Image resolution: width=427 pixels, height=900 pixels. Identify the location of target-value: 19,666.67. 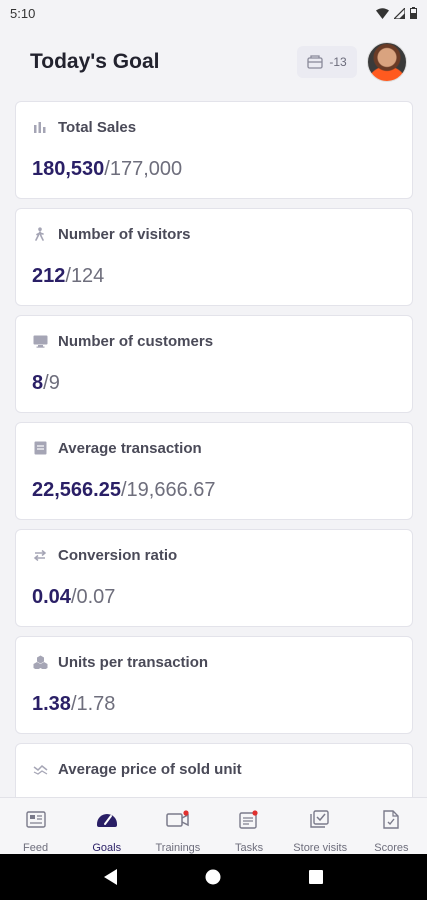
(171, 490).